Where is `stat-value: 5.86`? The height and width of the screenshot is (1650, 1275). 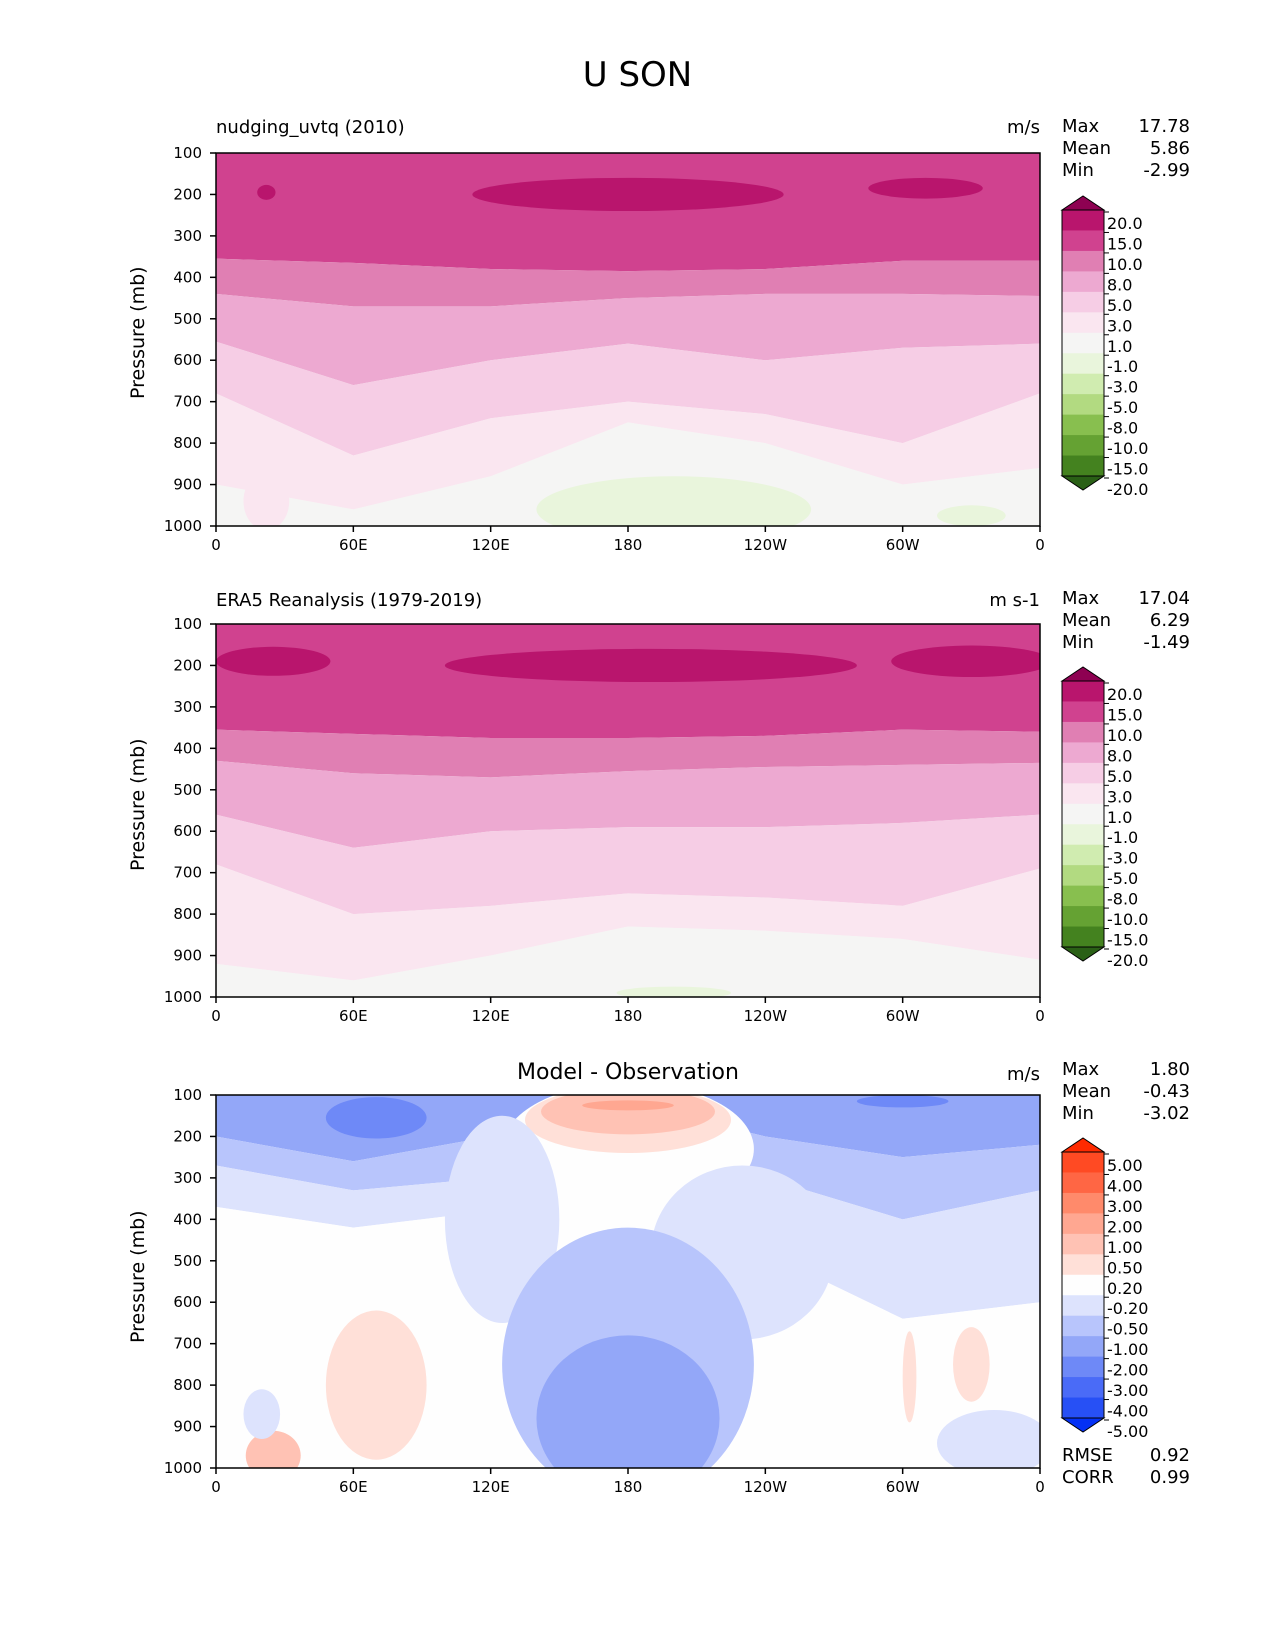
stat-value: 5.86 is located at coordinates (1169, 148).